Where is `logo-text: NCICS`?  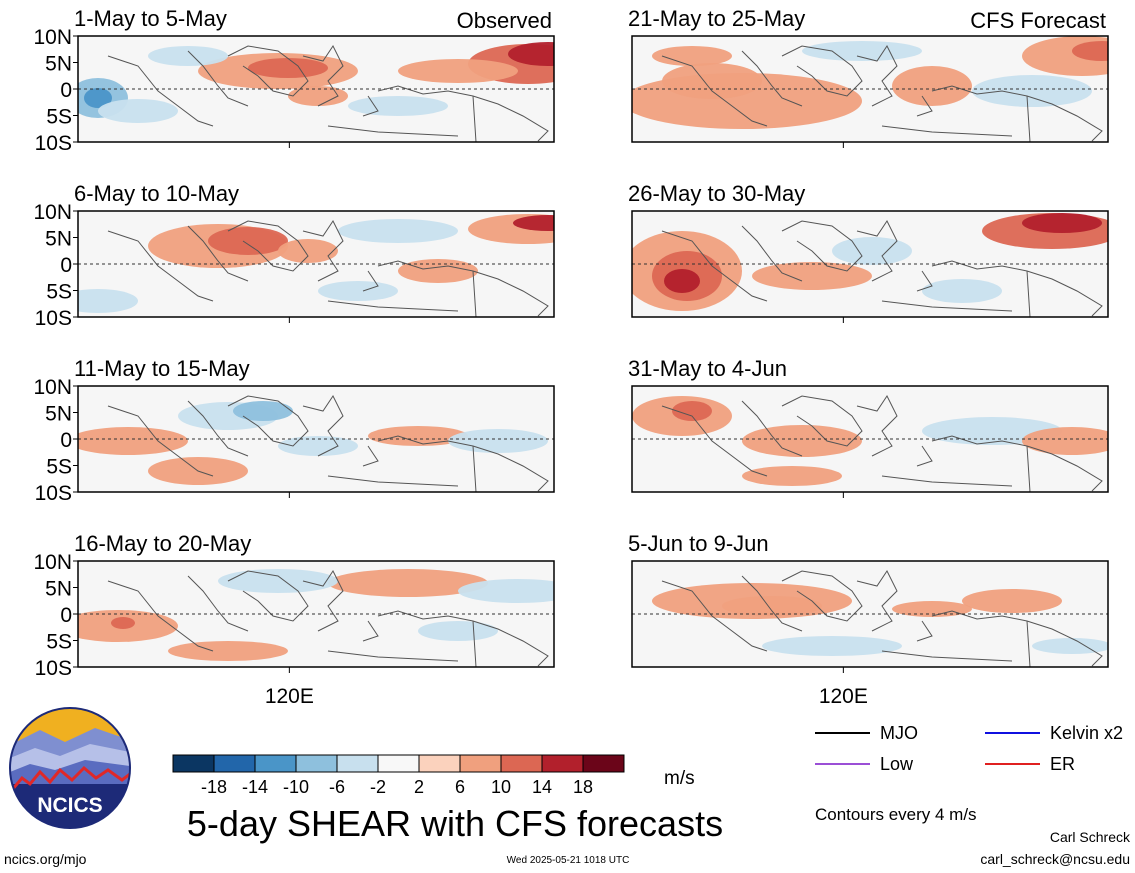
logo-text: NCICS is located at coordinates (69, 805).